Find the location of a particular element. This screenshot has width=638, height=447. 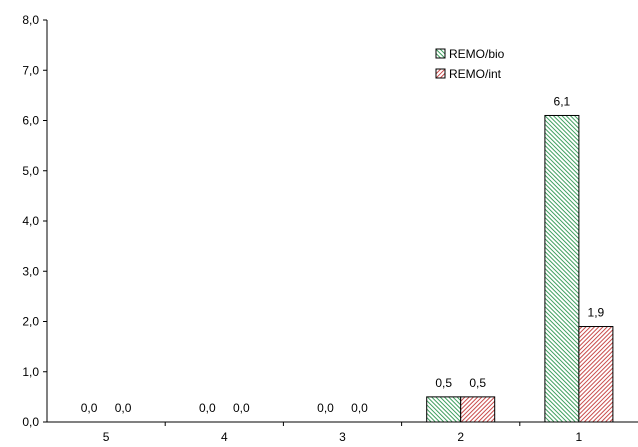

y-tick-label: 0,0 is located at coordinates (30, 422).